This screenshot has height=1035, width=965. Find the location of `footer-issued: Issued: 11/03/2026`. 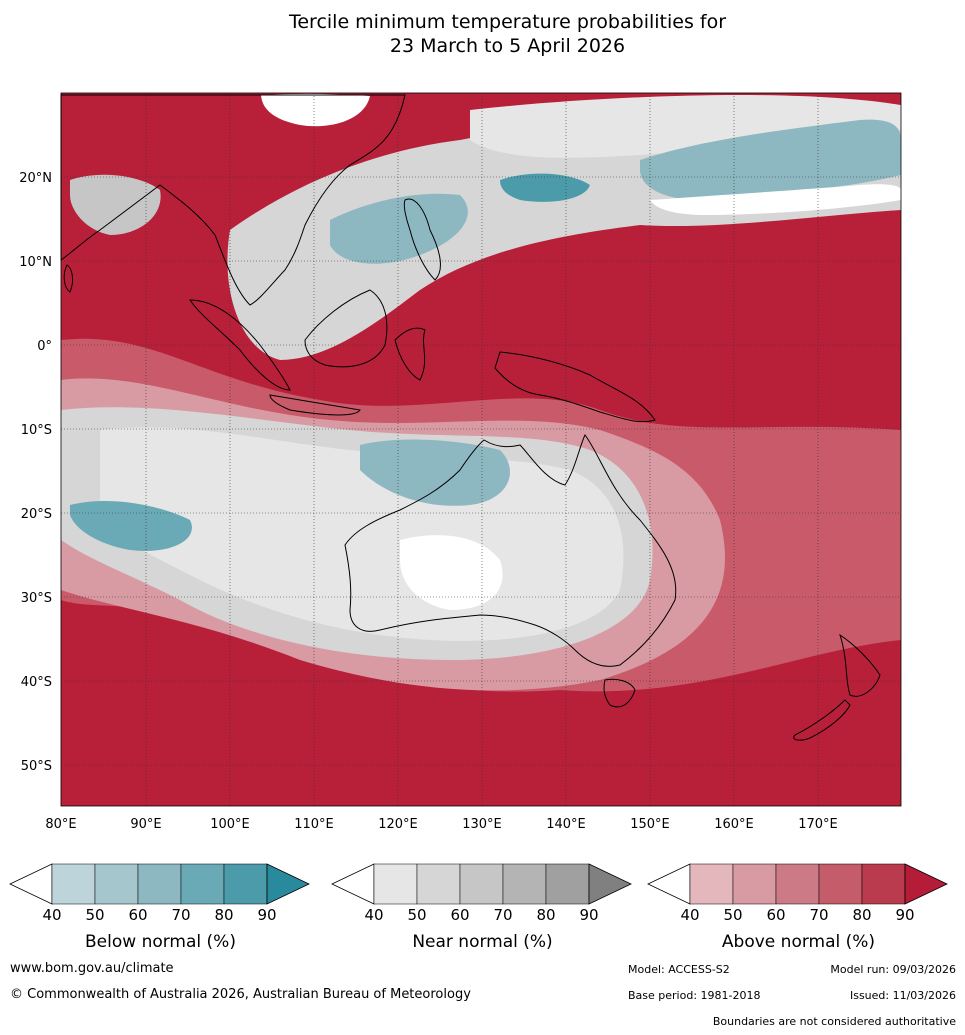

footer-issued: Issued: 11/03/2026 is located at coordinates (902, 995).